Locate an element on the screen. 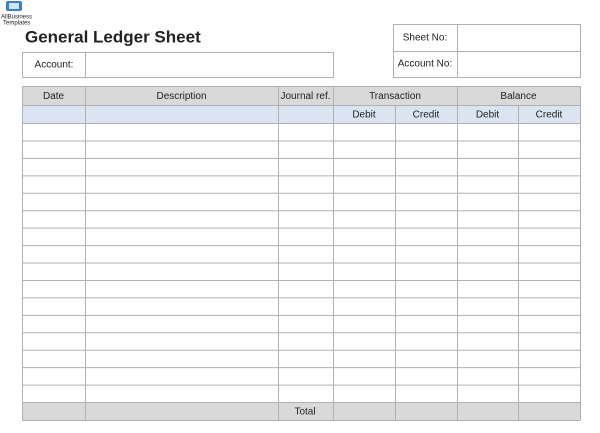 The width and height of the screenshot is (600, 433). account-box is located at coordinates (178, 65).